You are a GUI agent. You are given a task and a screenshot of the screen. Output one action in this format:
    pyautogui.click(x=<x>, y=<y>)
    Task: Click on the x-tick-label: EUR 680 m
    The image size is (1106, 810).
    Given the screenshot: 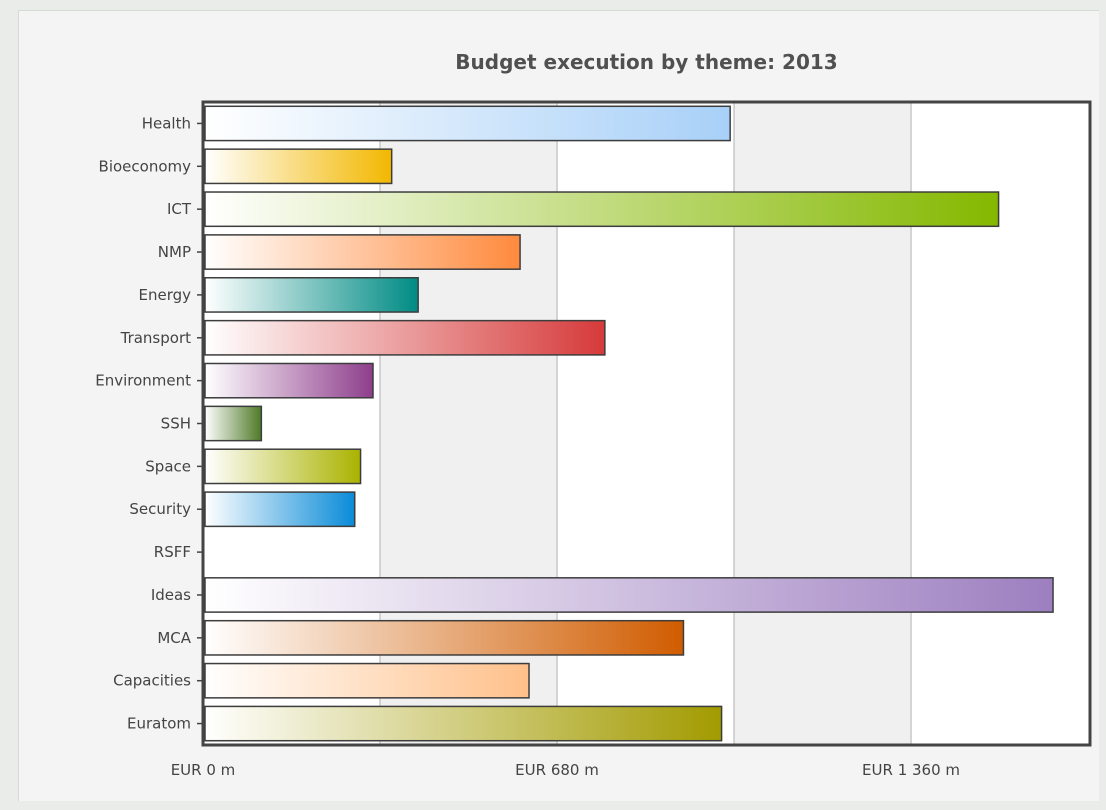 What is the action you would take?
    pyautogui.click(x=557, y=770)
    